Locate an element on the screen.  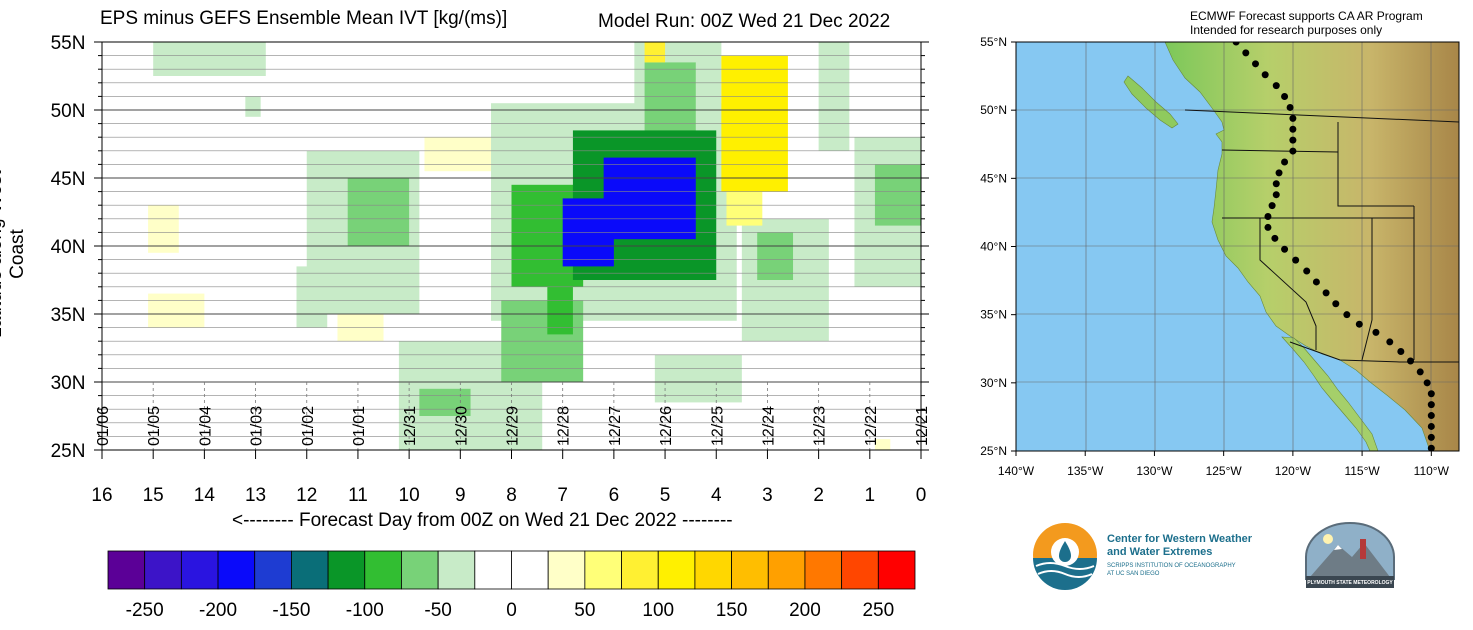
date-label-5: 12/26 is located at coordinates (666, 426).